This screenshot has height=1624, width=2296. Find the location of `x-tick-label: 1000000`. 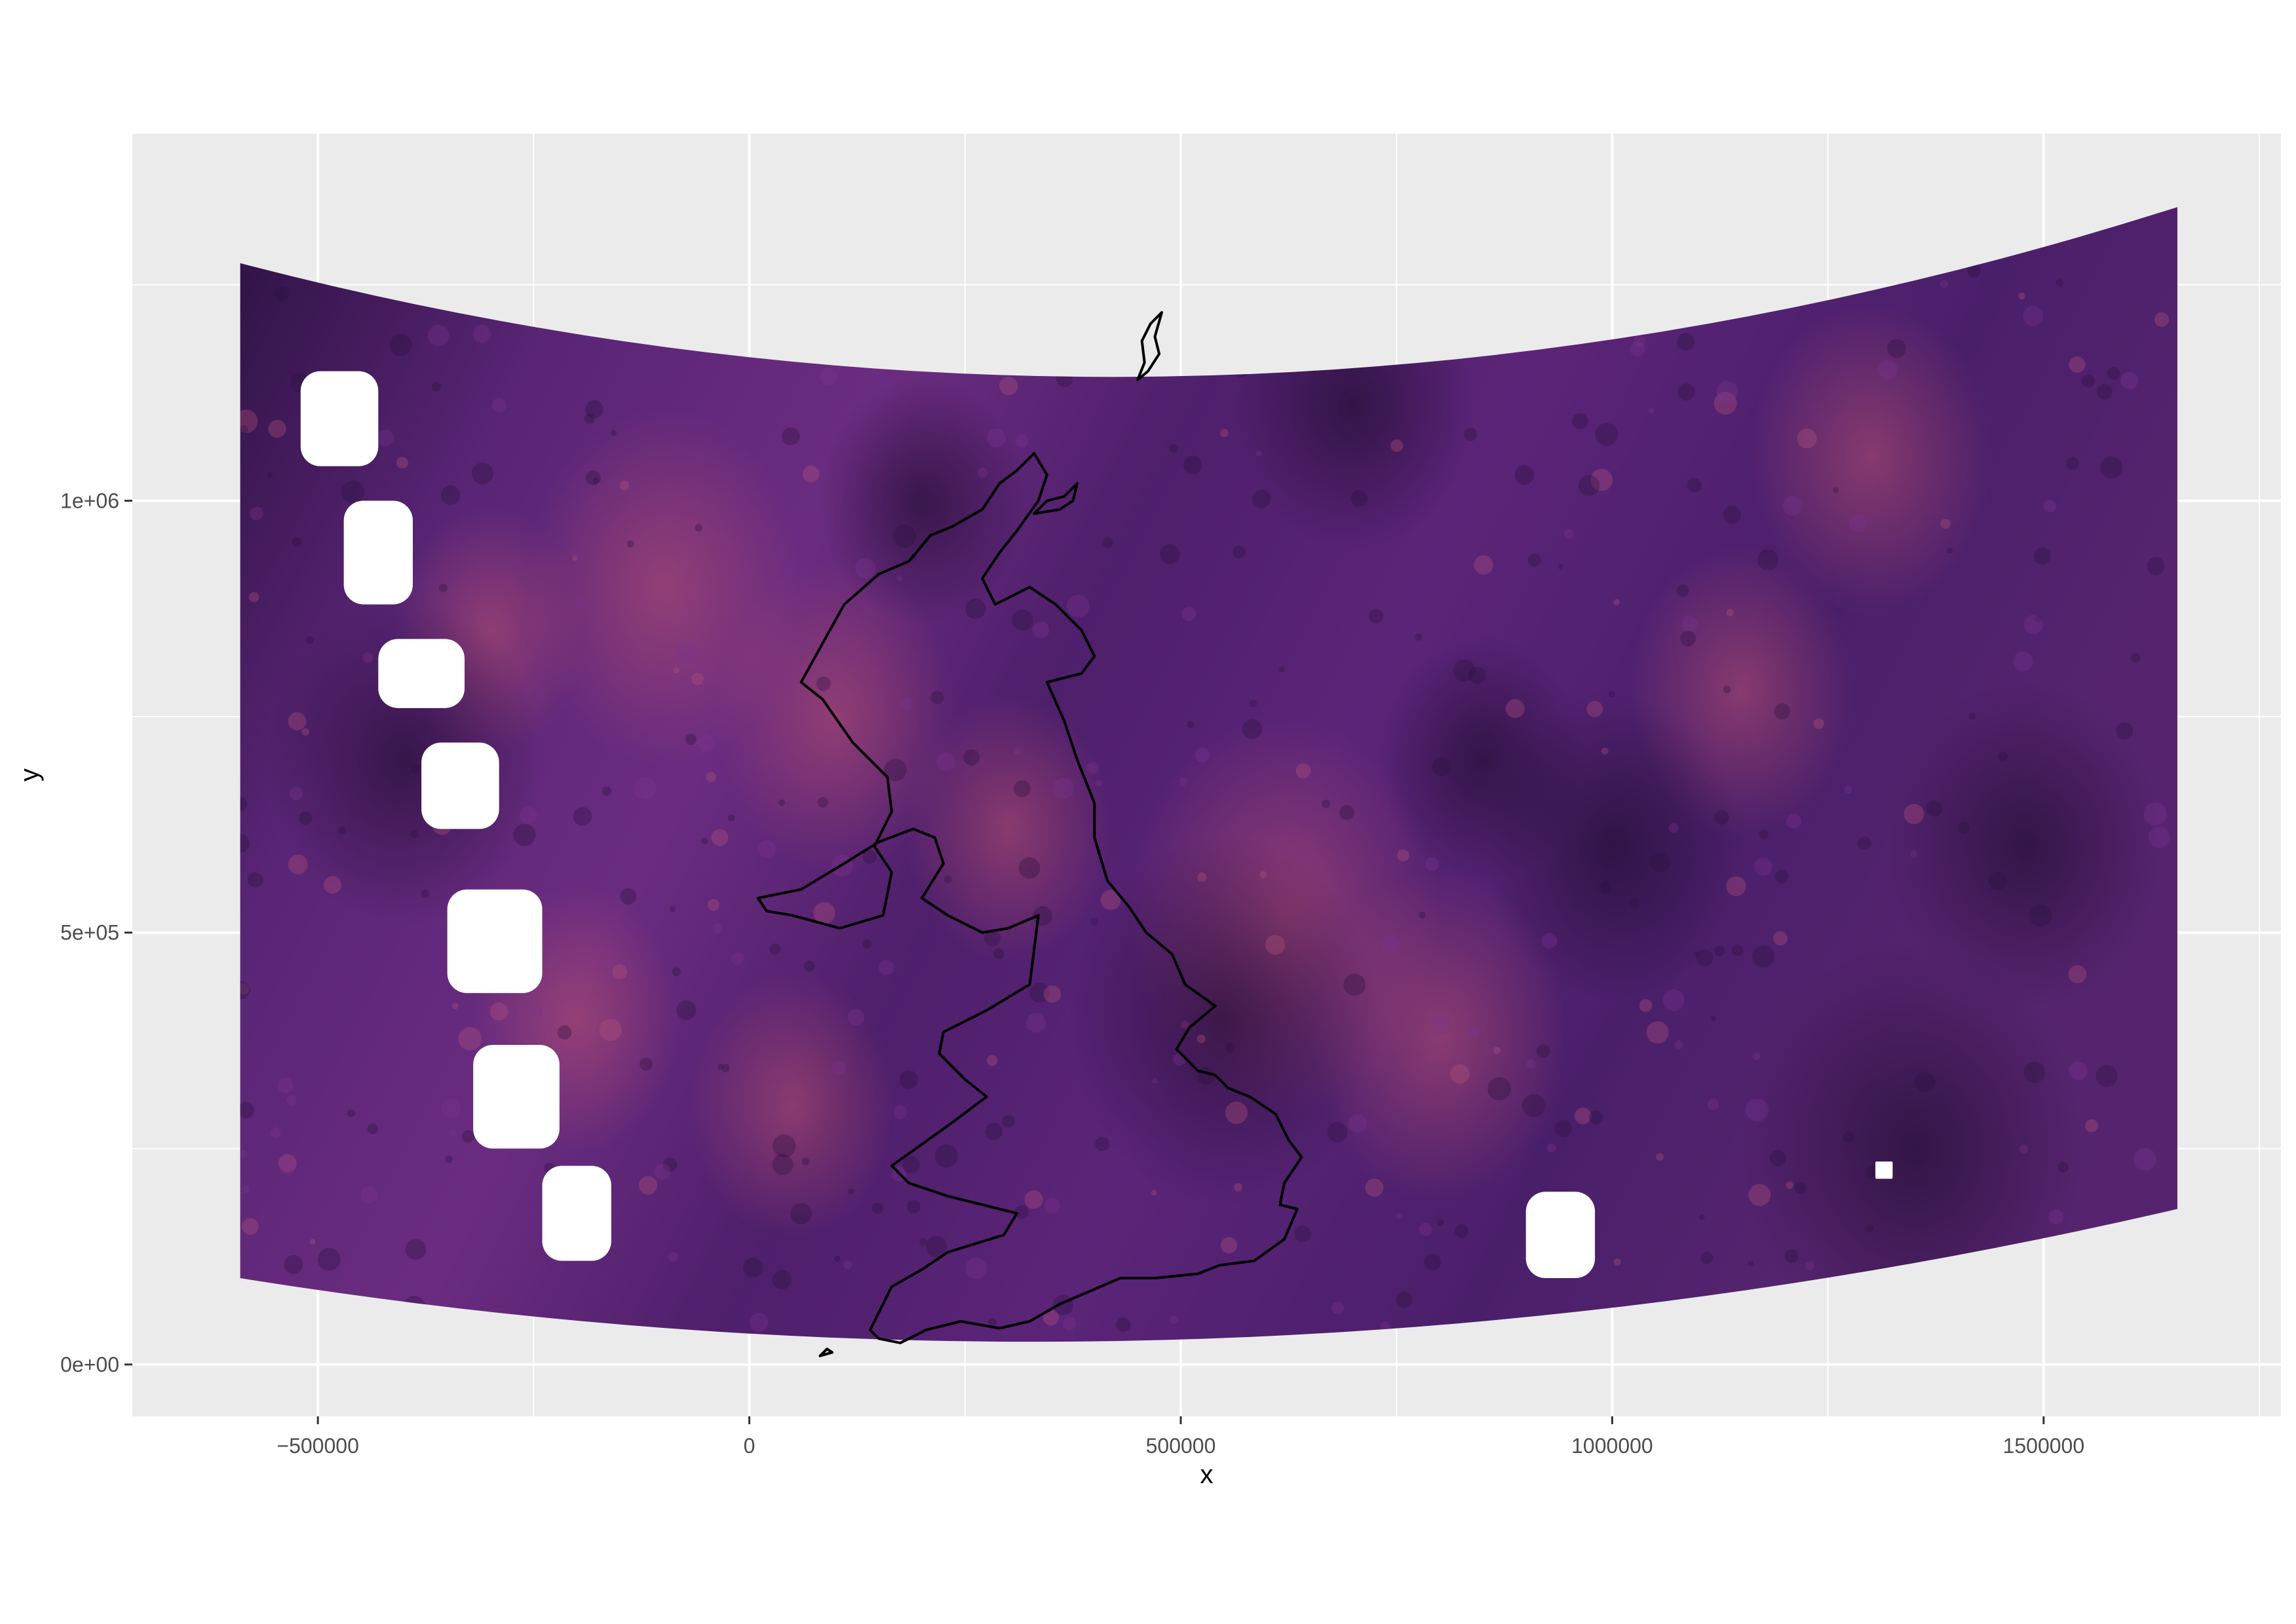

x-tick-label: 1000000 is located at coordinates (1612, 1446).